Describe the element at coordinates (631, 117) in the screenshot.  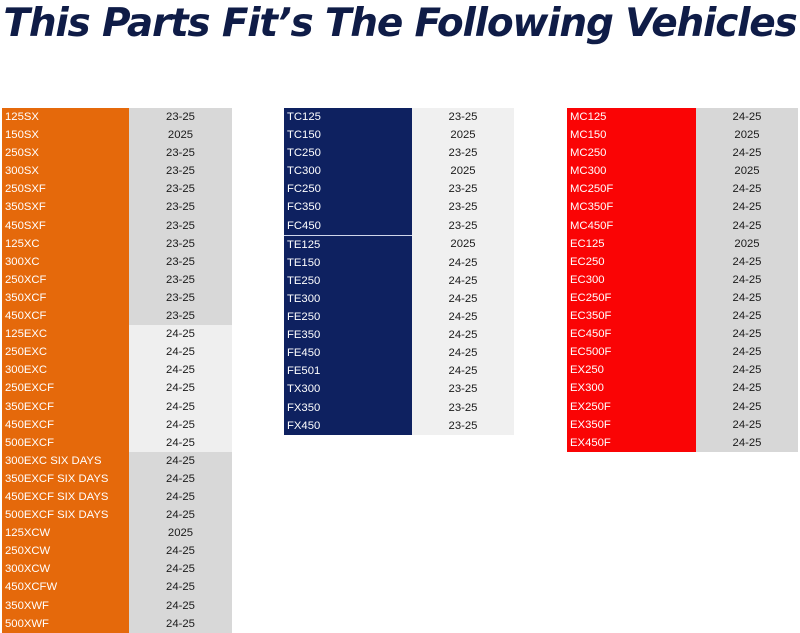
I see `model-cell: MC125` at that location.